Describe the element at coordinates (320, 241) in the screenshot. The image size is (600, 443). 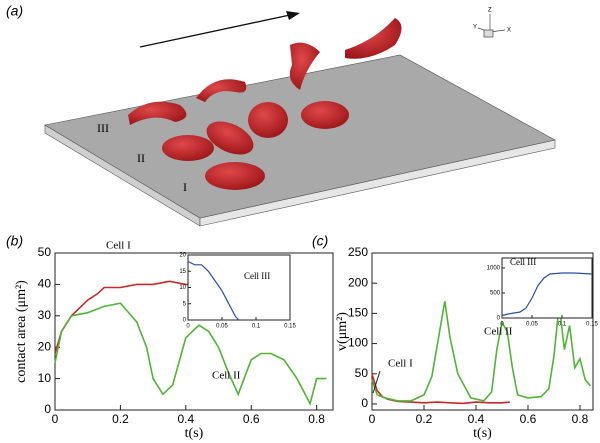
I see `panel-label: (c)` at that location.